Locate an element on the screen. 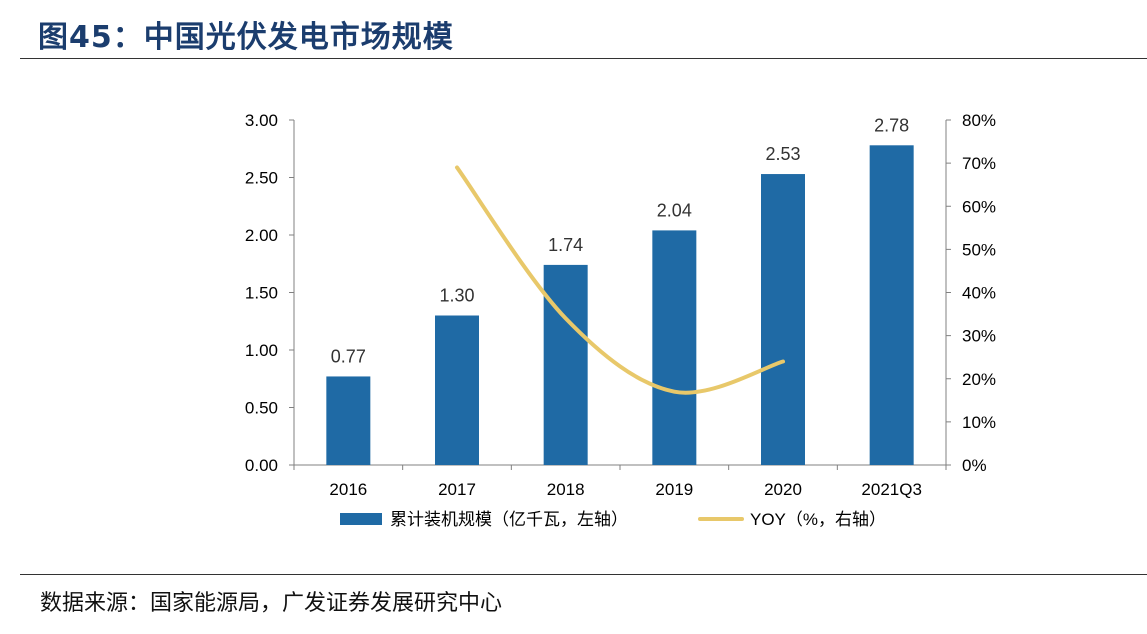 The width and height of the screenshot is (1147, 634). right-tick-label: 50% is located at coordinates (979, 249).